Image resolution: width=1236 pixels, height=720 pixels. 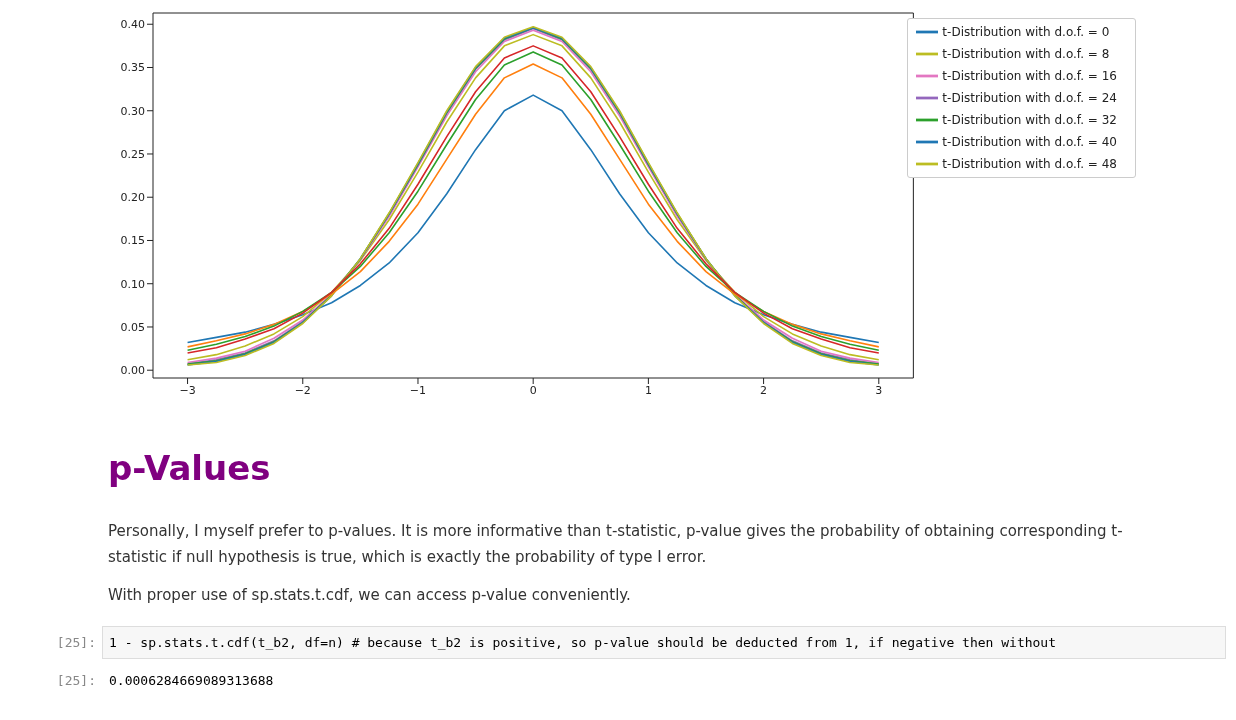 What do you see at coordinates (191, 680) in the screenshot?
I see `text: 0.0006284669089313688` at bounding box center [191, 680].